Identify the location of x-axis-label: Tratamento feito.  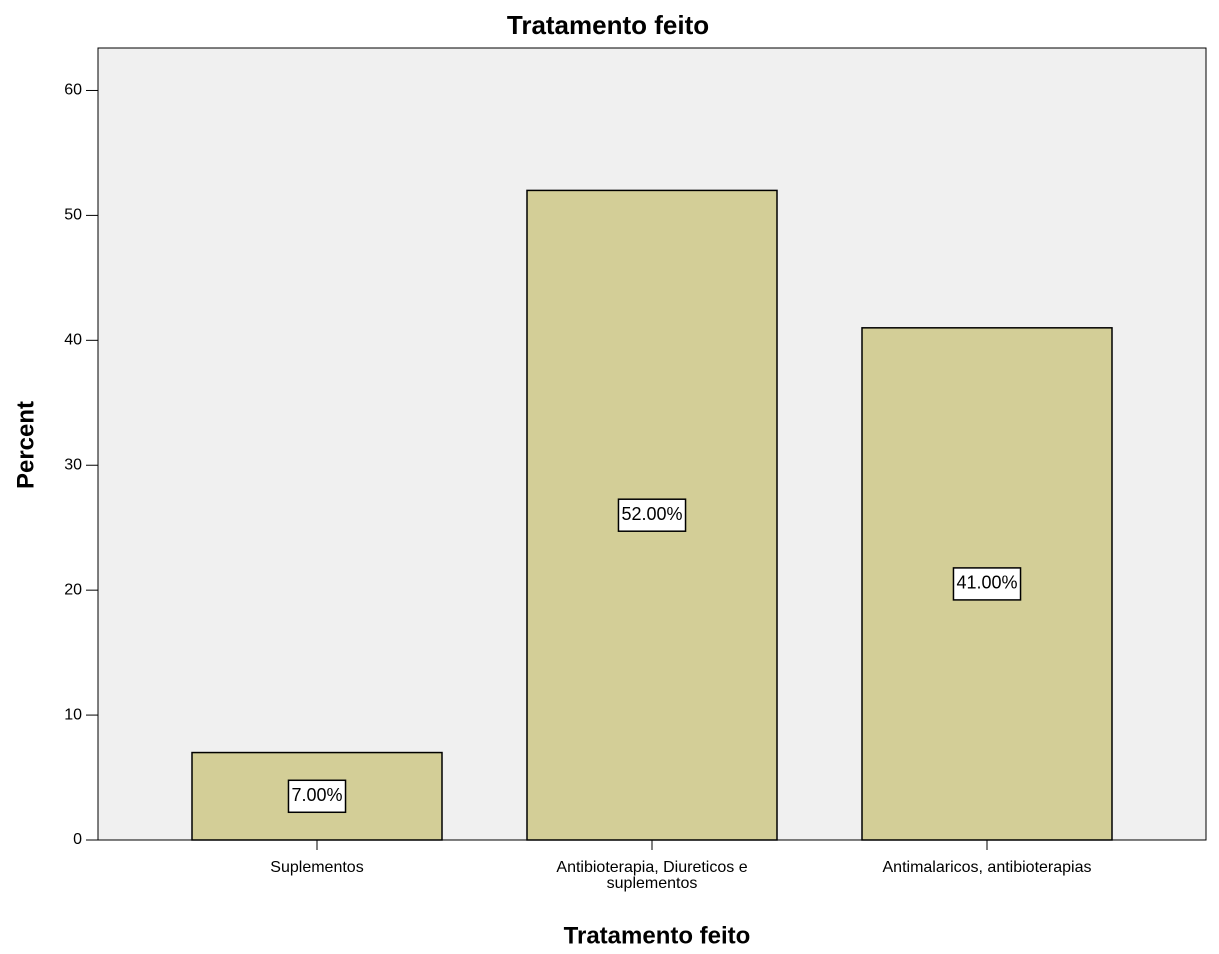
(657, 935).